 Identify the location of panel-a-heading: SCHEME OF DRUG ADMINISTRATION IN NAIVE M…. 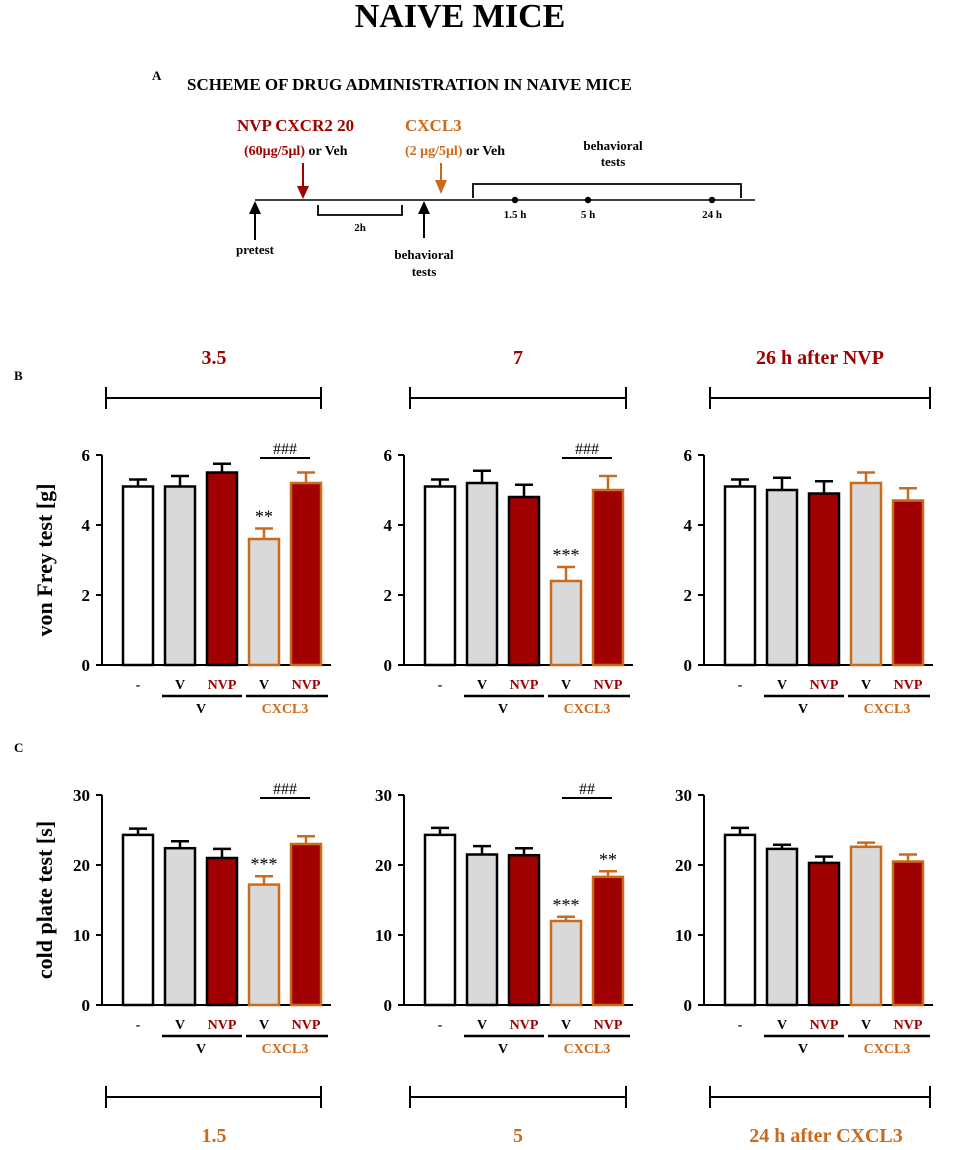
(409, 84).